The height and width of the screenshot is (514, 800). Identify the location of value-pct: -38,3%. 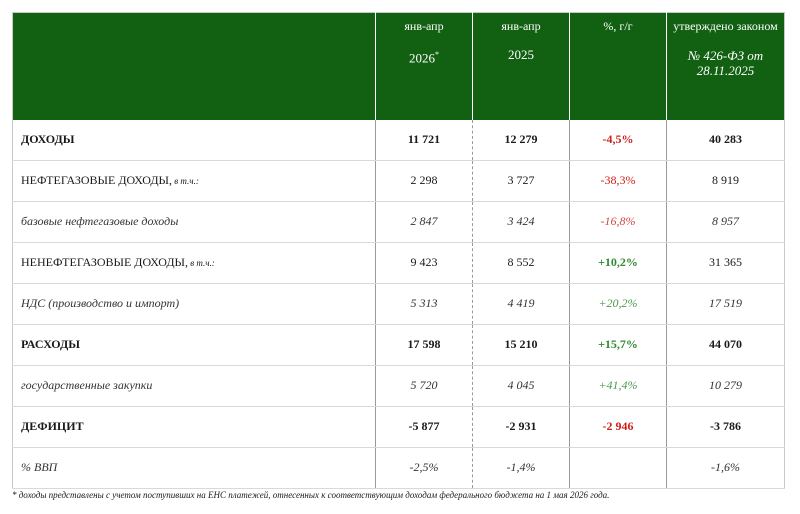
(618, 181).